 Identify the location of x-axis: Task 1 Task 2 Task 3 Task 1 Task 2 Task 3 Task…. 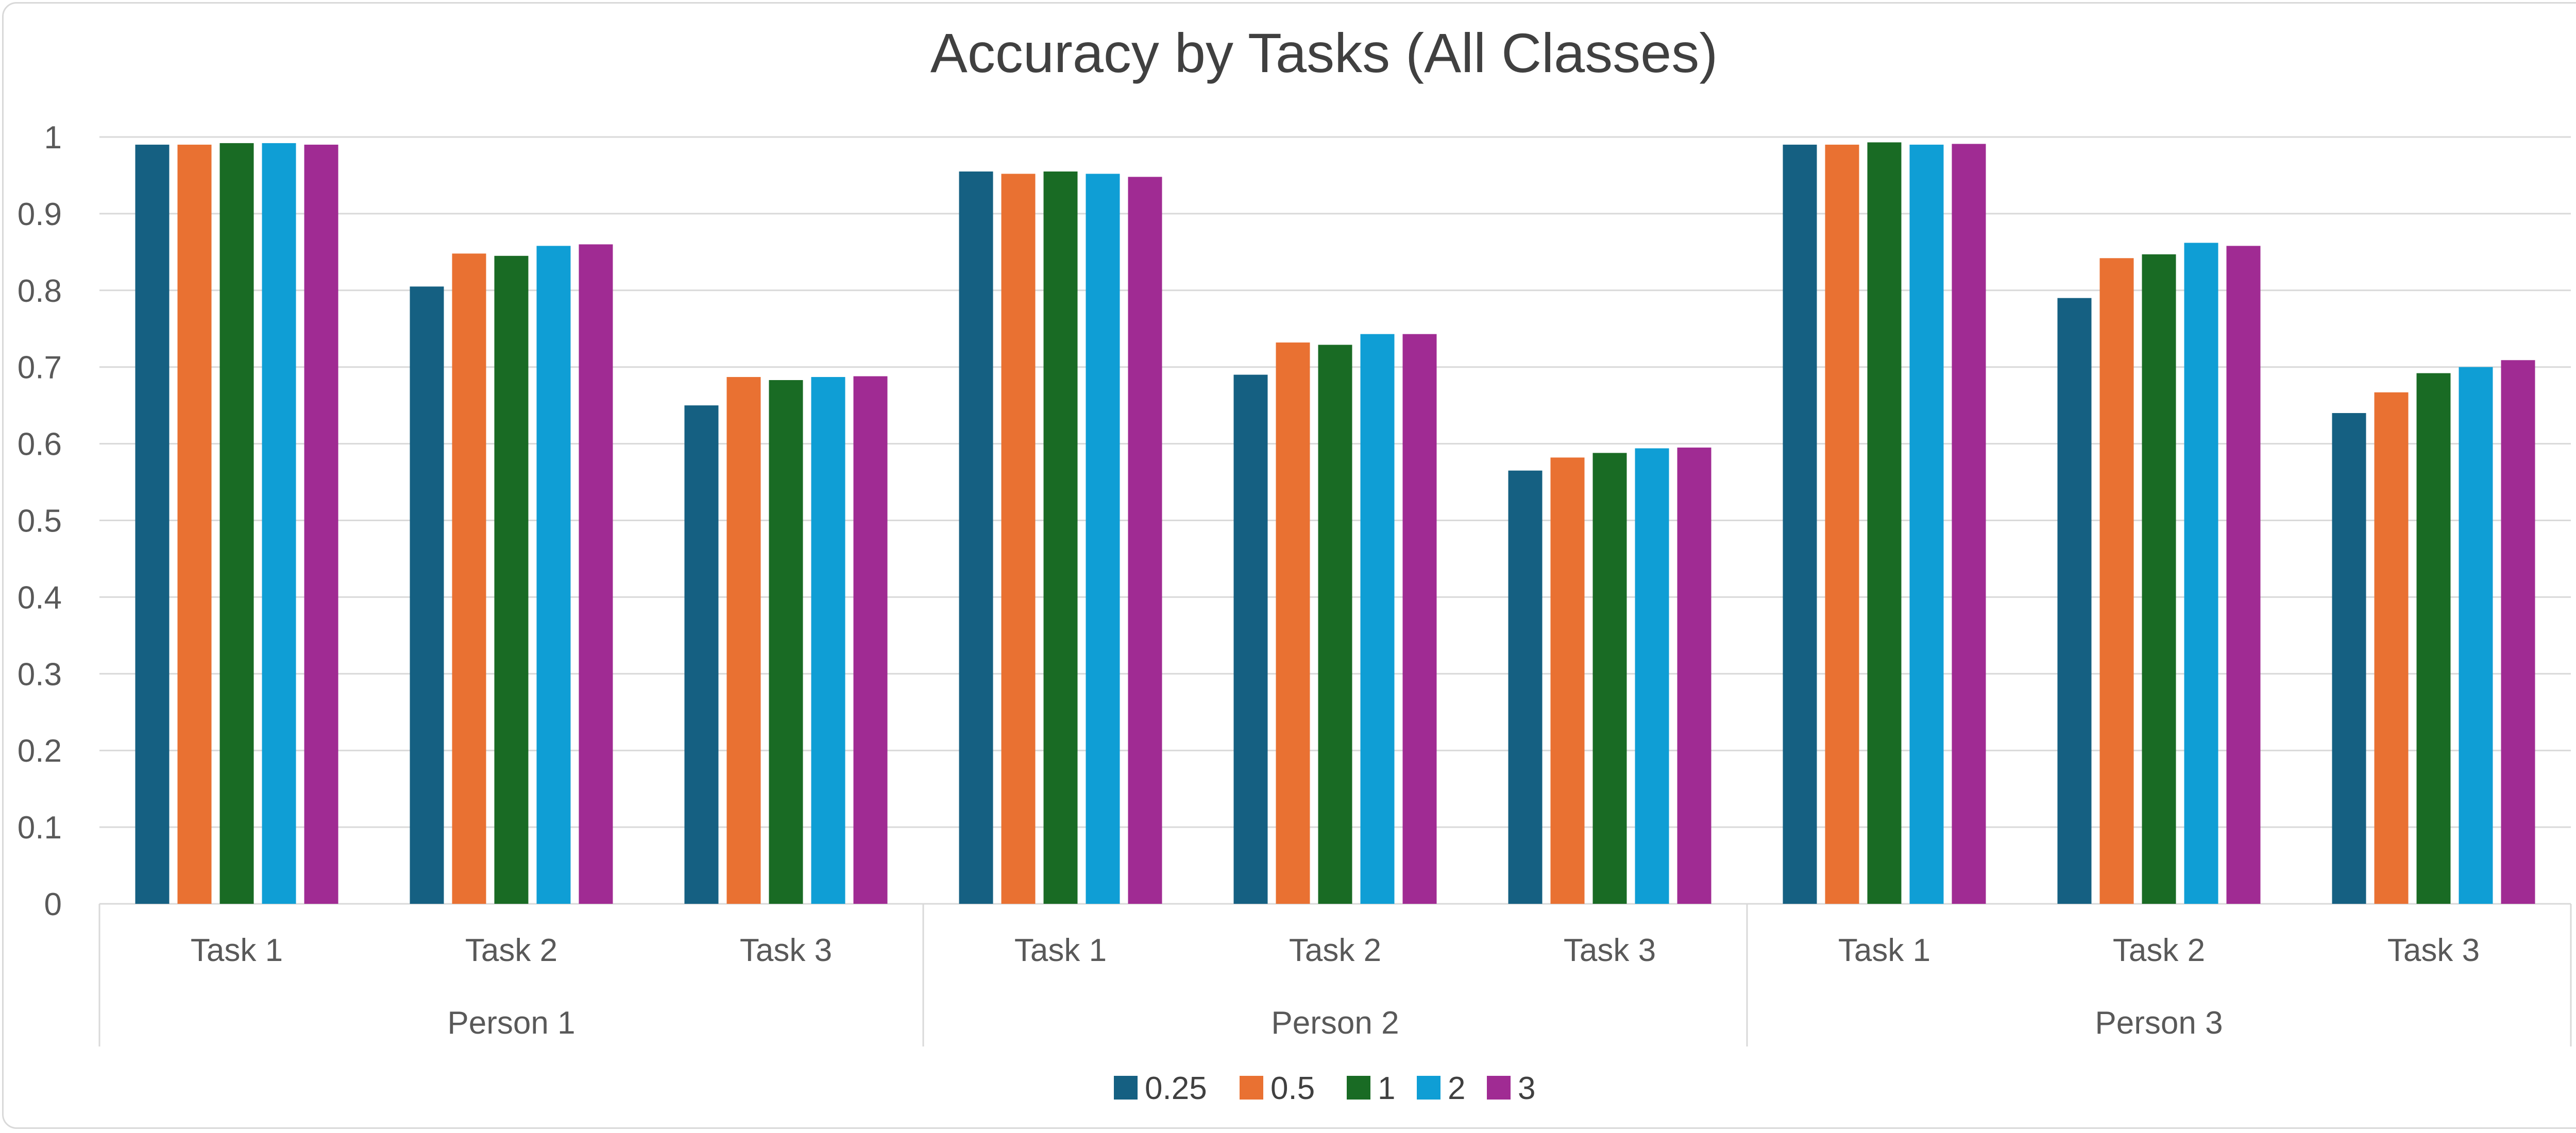
(1335, 975).